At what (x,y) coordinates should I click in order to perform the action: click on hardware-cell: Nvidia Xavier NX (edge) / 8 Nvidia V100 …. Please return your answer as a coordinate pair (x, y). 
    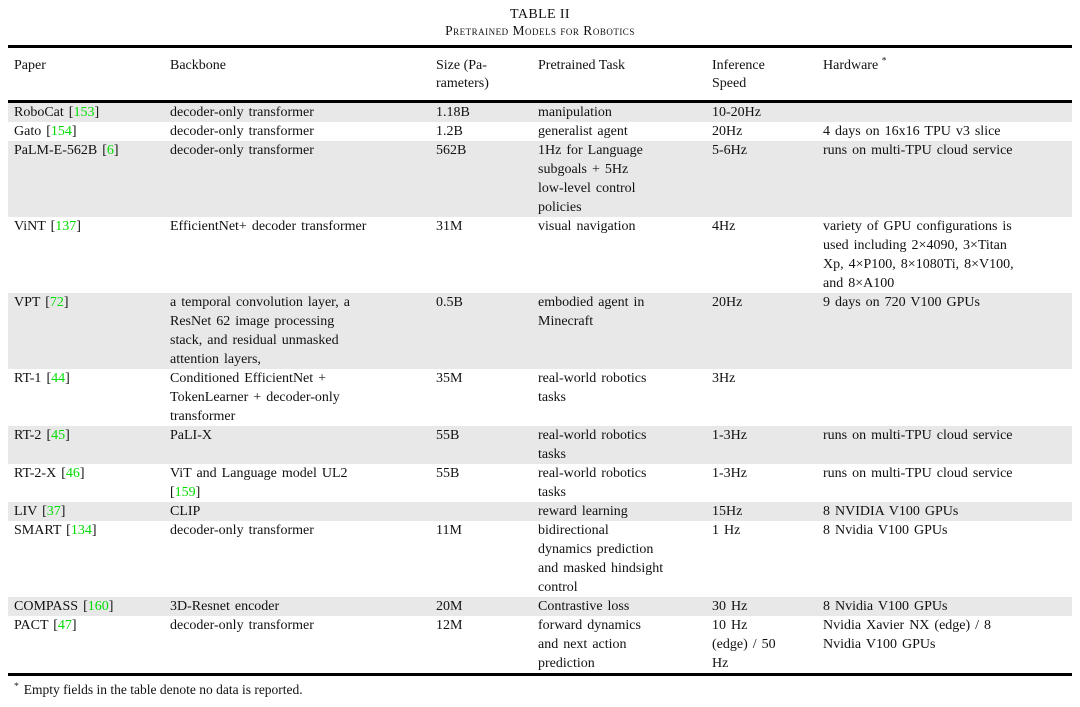
    Looking at the image, I should click on (907, 635).